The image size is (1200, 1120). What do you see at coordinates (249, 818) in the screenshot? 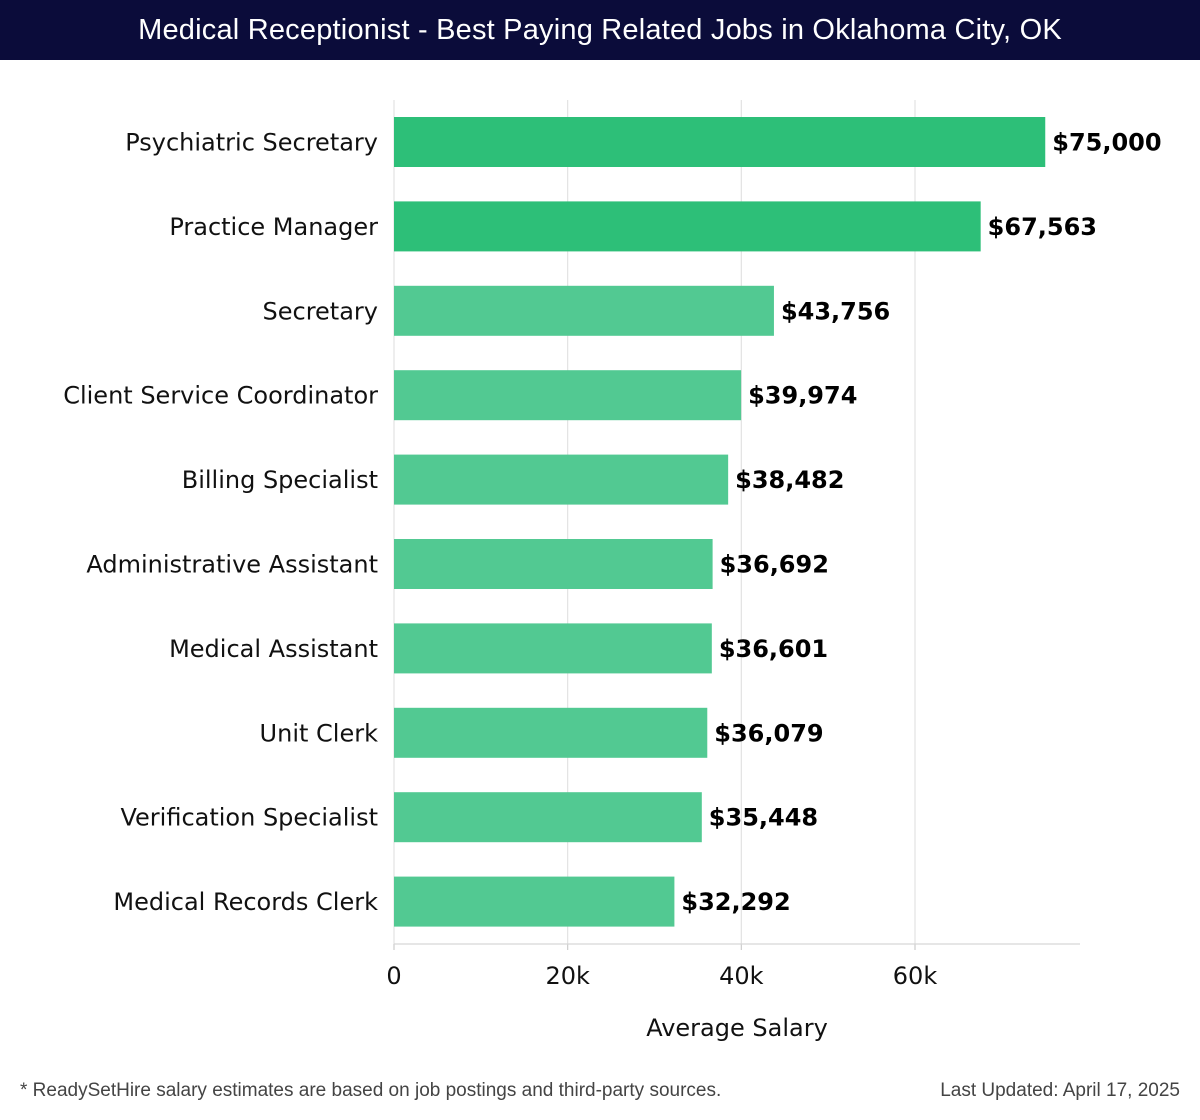
I see `category-label: Verification Specialist` at bounding box center [249, 818].